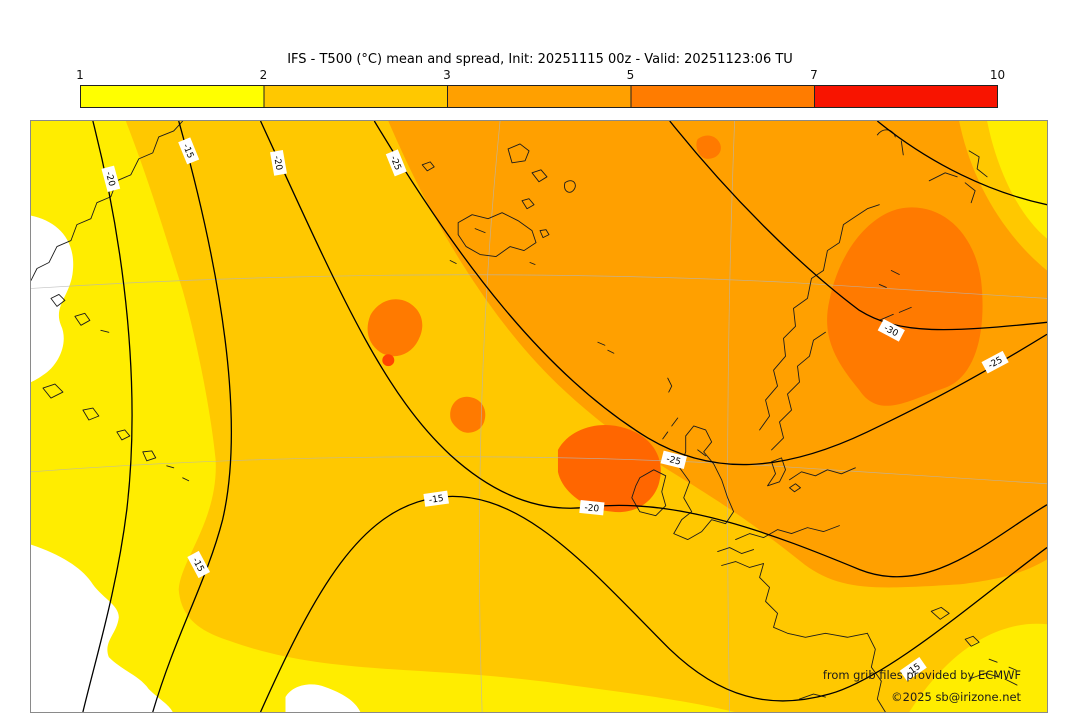 The image size is (1080, 718). What do you see at coordinates (107, 416) in the screenshot?
I see `contour-minus20-west` at bounding box center [107, 416].